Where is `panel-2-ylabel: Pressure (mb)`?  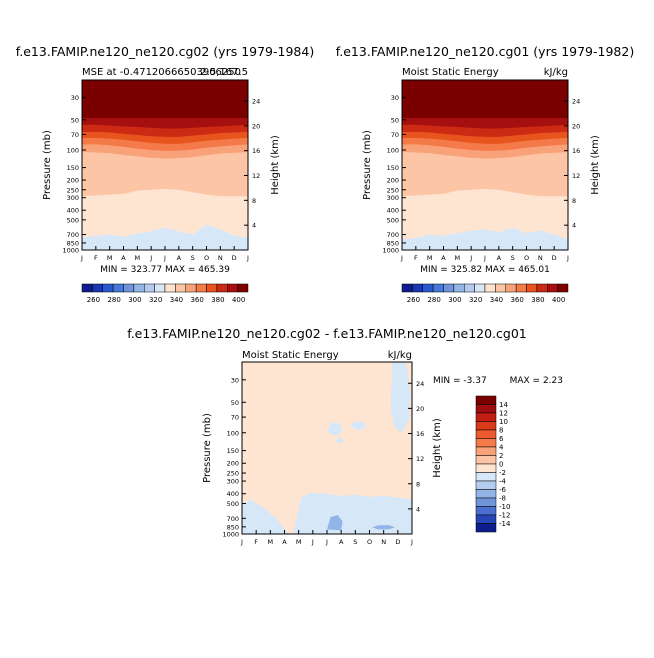
panel-2-ylabel: Pressure (mb) is located at coordinates (367, 165).